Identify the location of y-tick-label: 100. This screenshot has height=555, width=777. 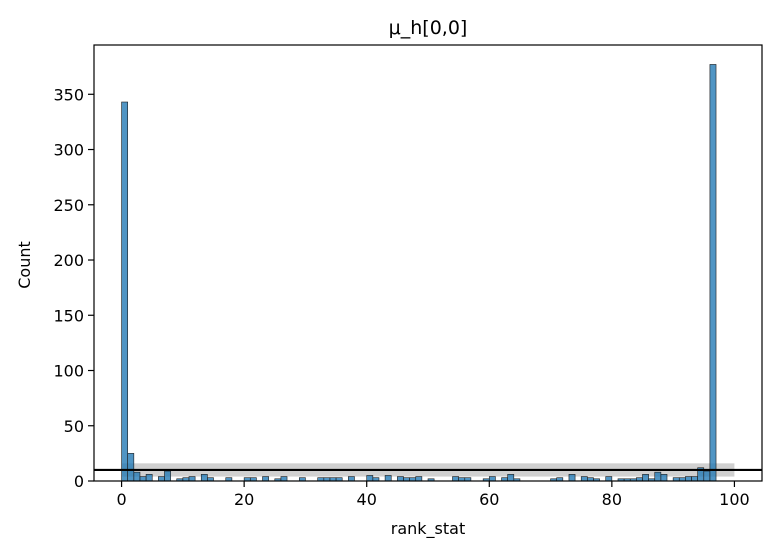
(68, 371).